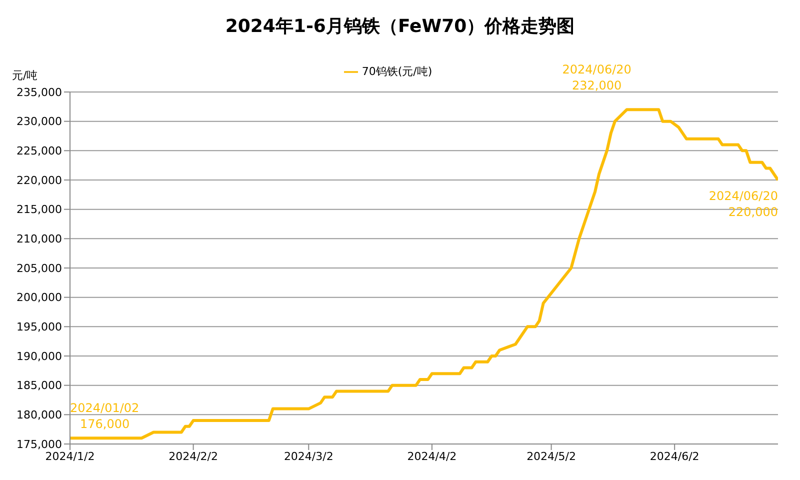  I want to click on annotation: 2024/01/02 176,000, so click(105, 416).